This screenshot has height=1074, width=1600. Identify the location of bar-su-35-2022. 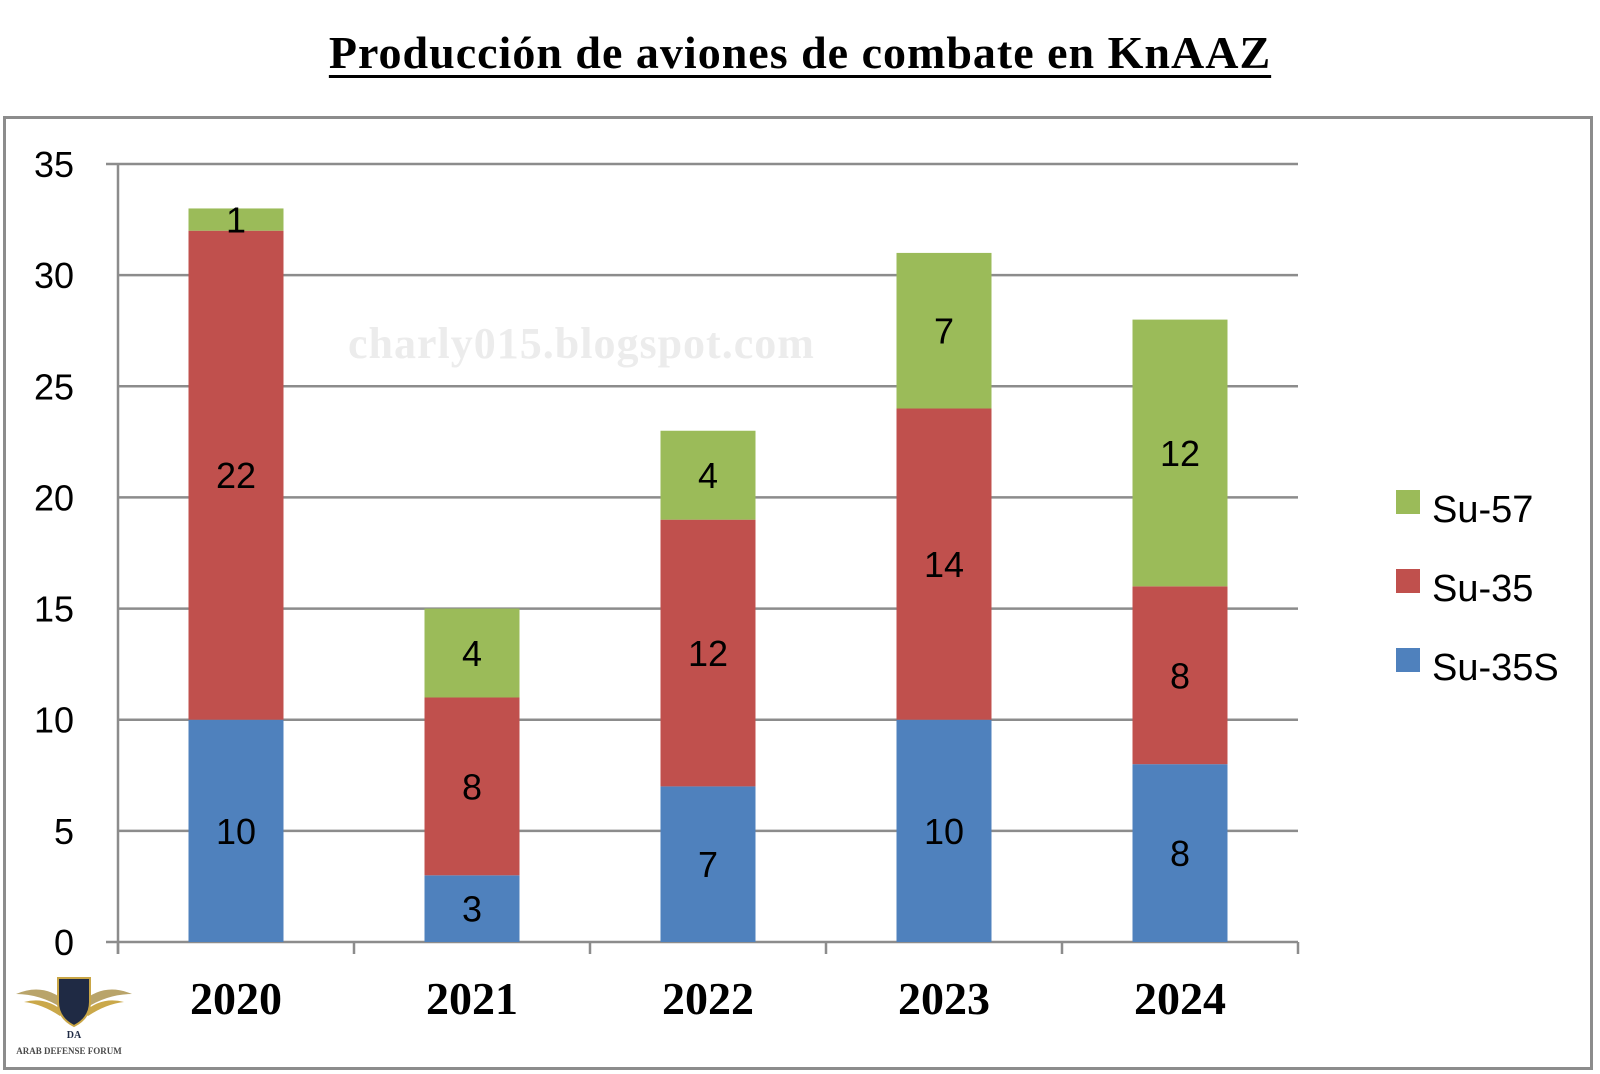
(708, 653).